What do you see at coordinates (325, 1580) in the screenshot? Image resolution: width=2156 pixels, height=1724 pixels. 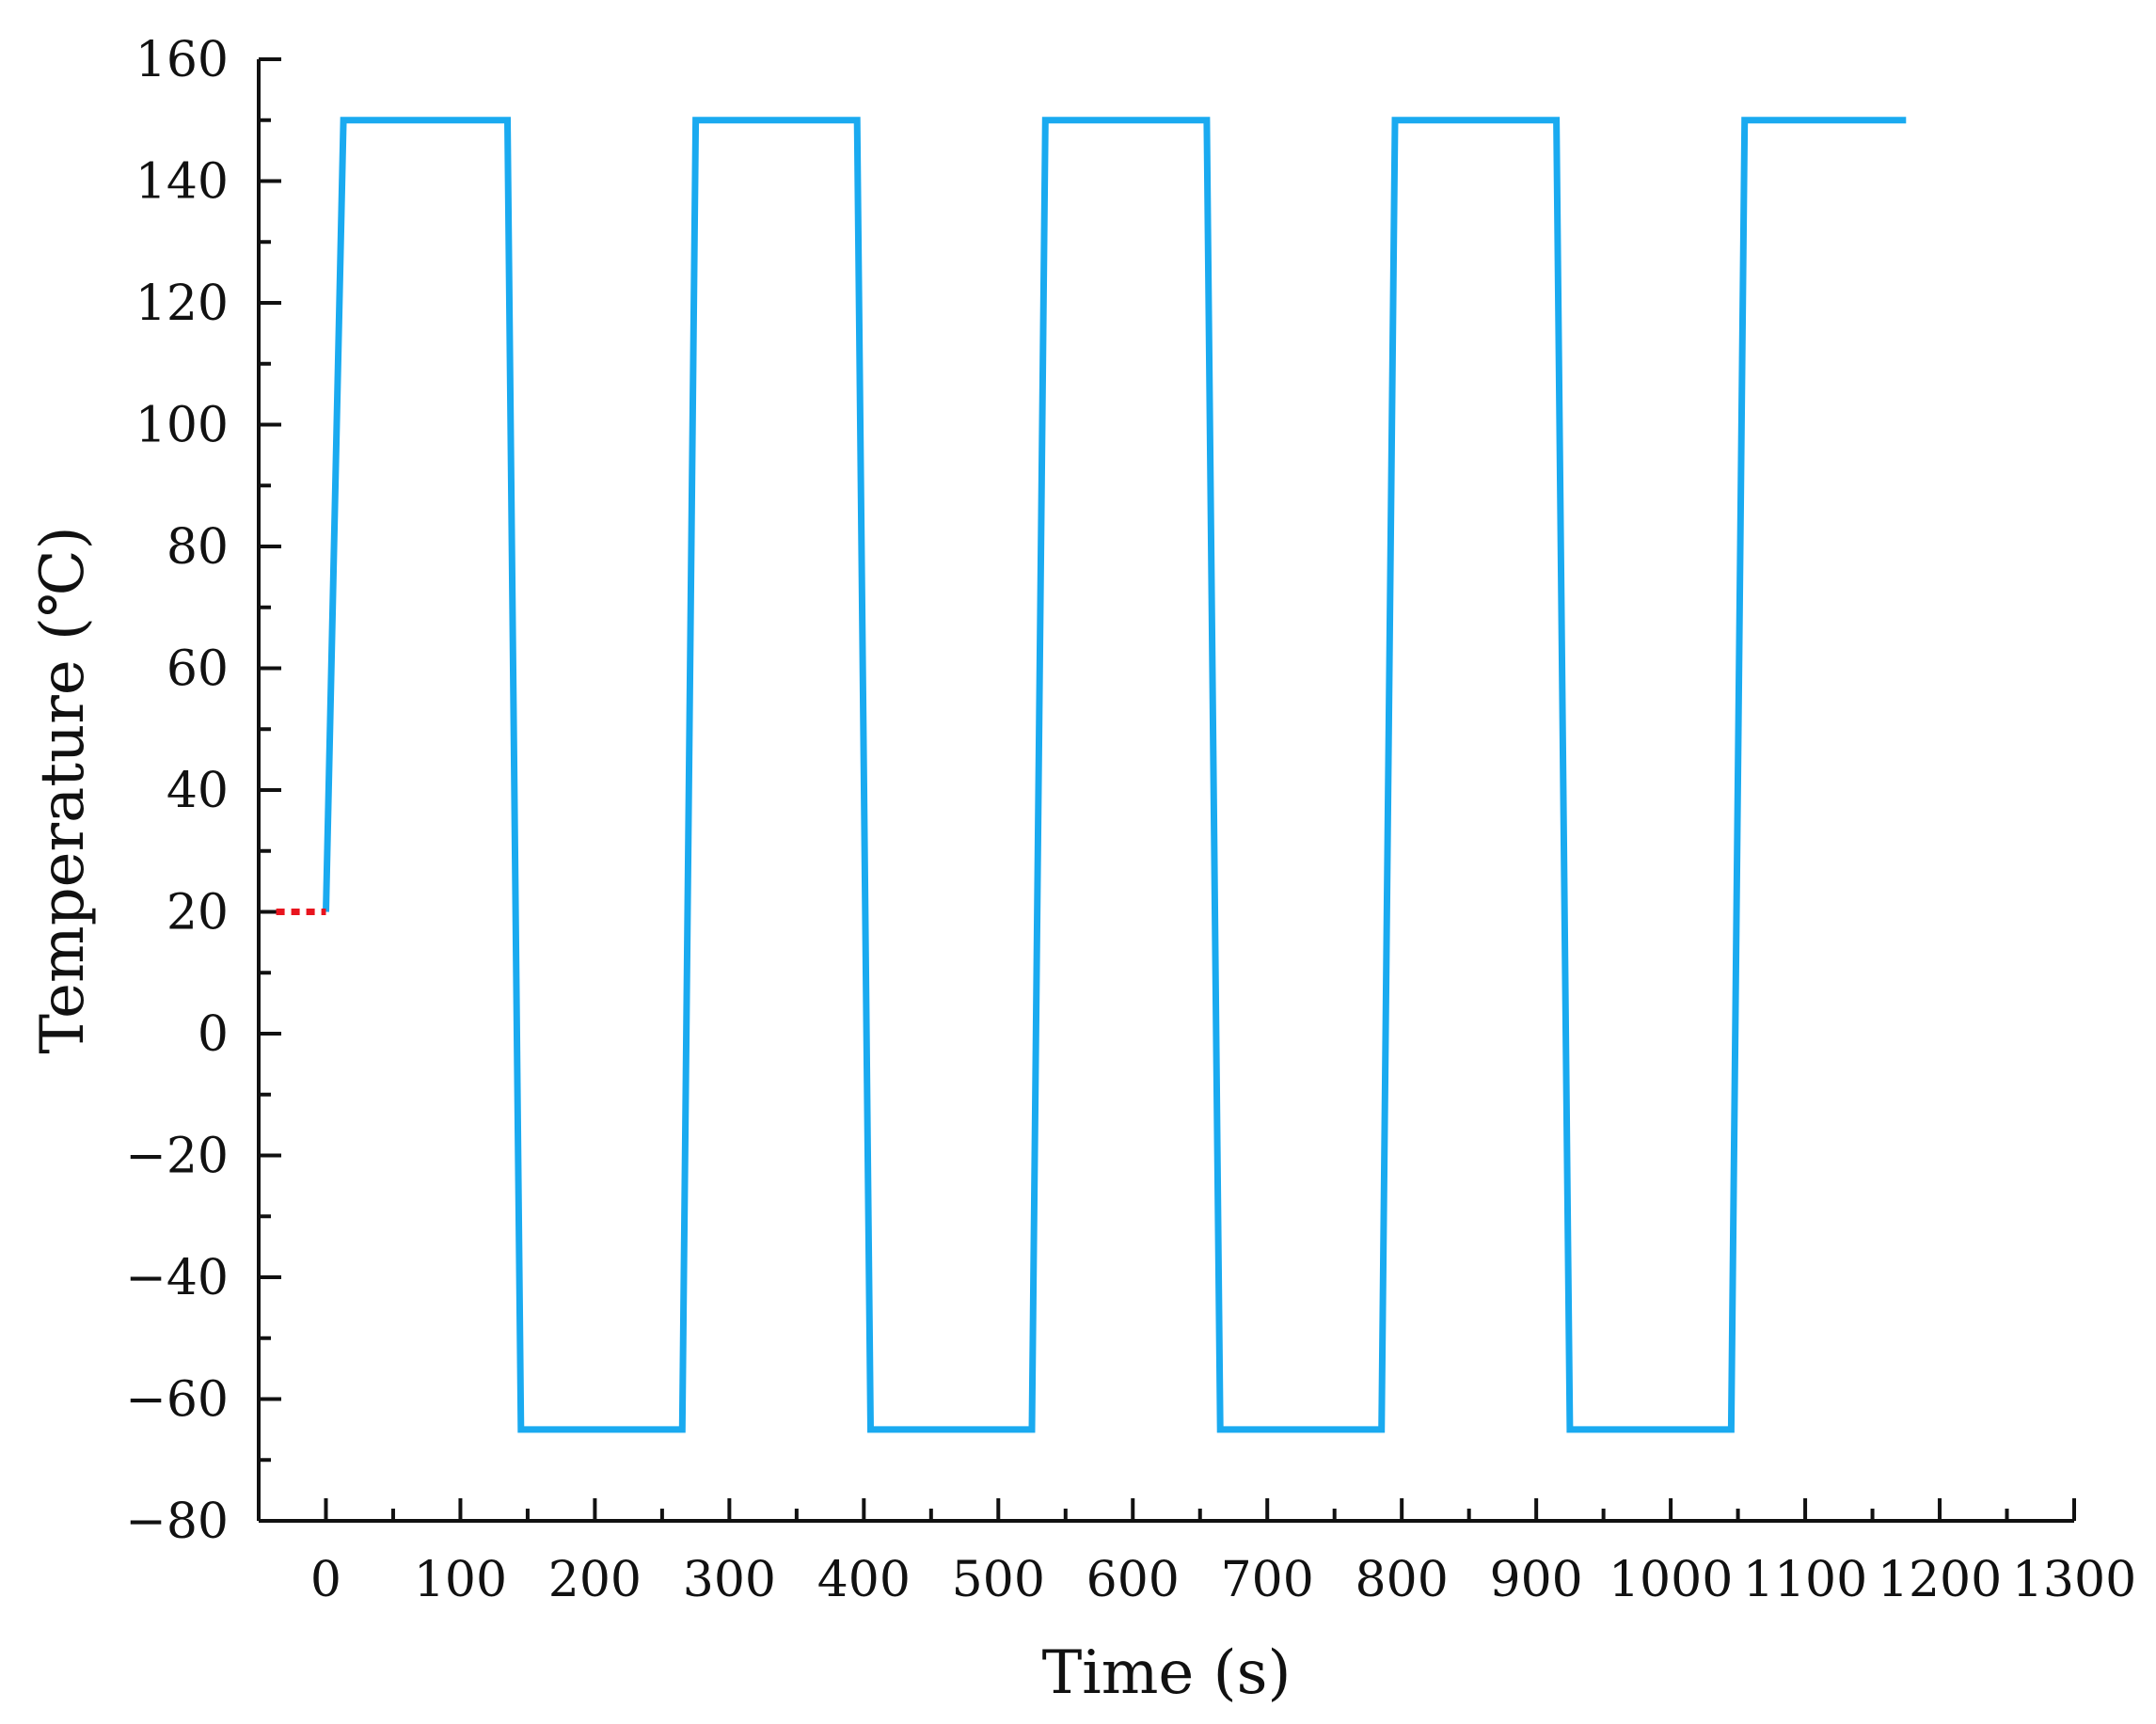 I see `x-tick-label: 0` at bounding box center [325, 1580].